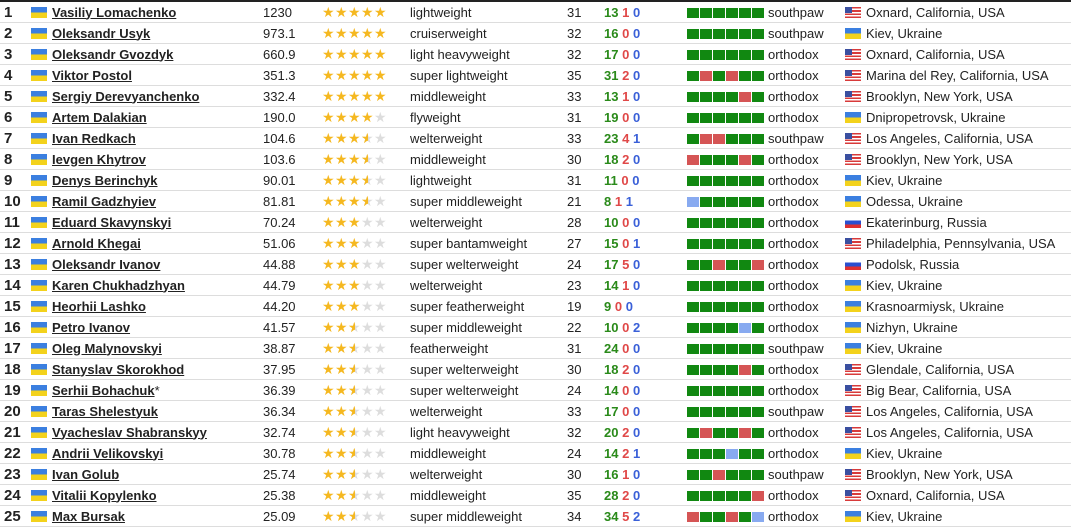 This screenshot has width=1071, height=530. I want to click on boxer-name-link: Heorhii Lashko, so click(99, 306).